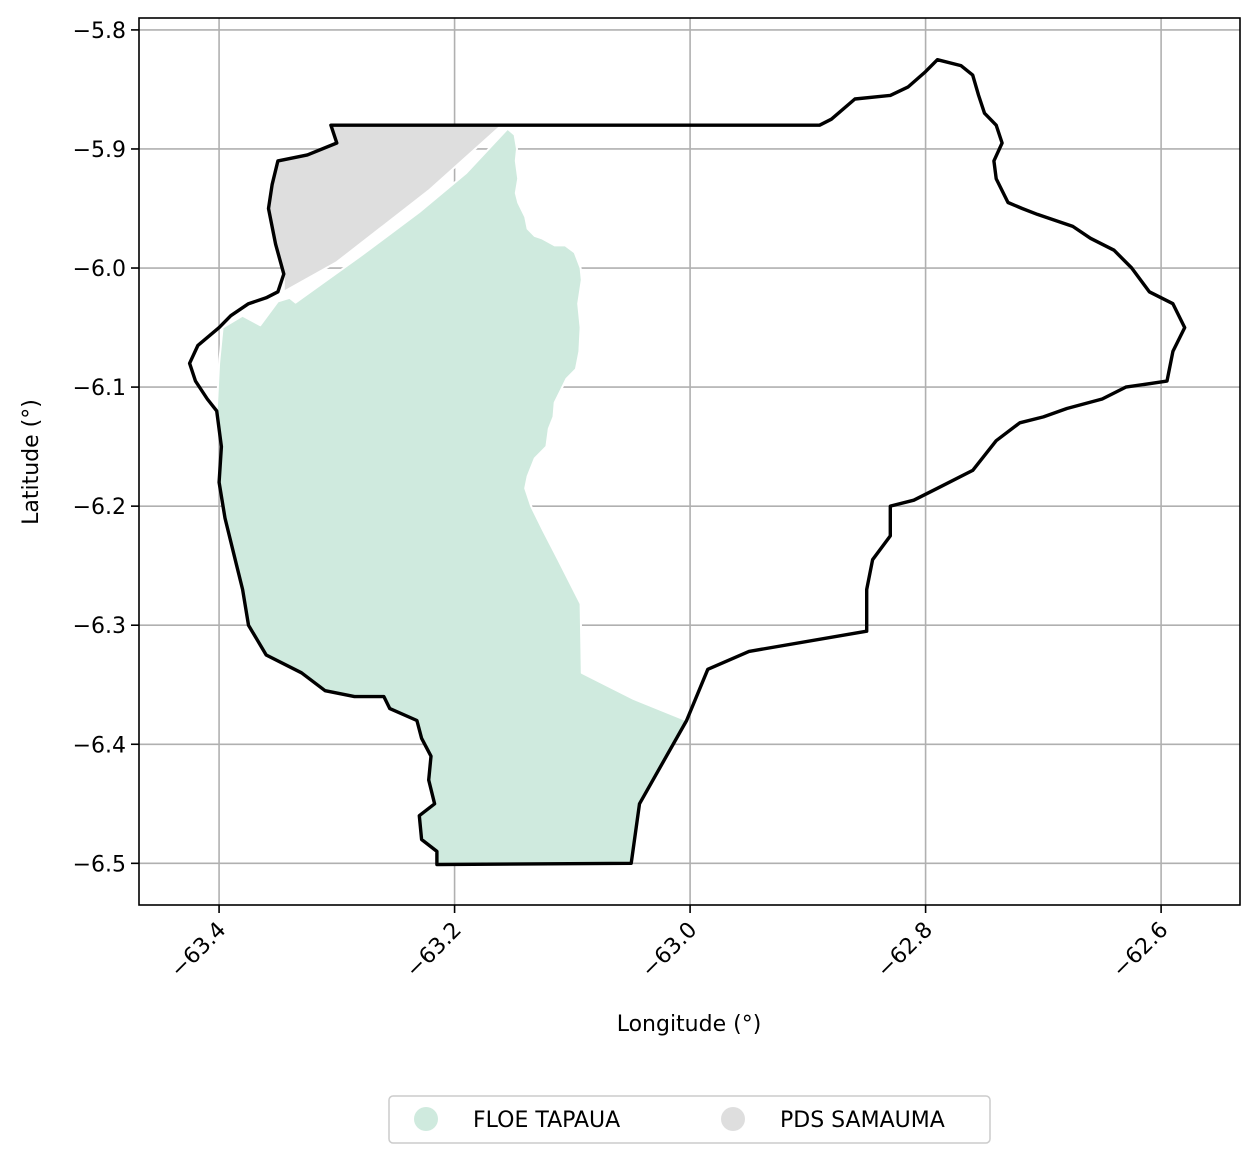 This screenshot has width=1257, height=1163. I want to click on legend-label-pds-samauma: PDS SAMAUMA, so click(862, 1120).